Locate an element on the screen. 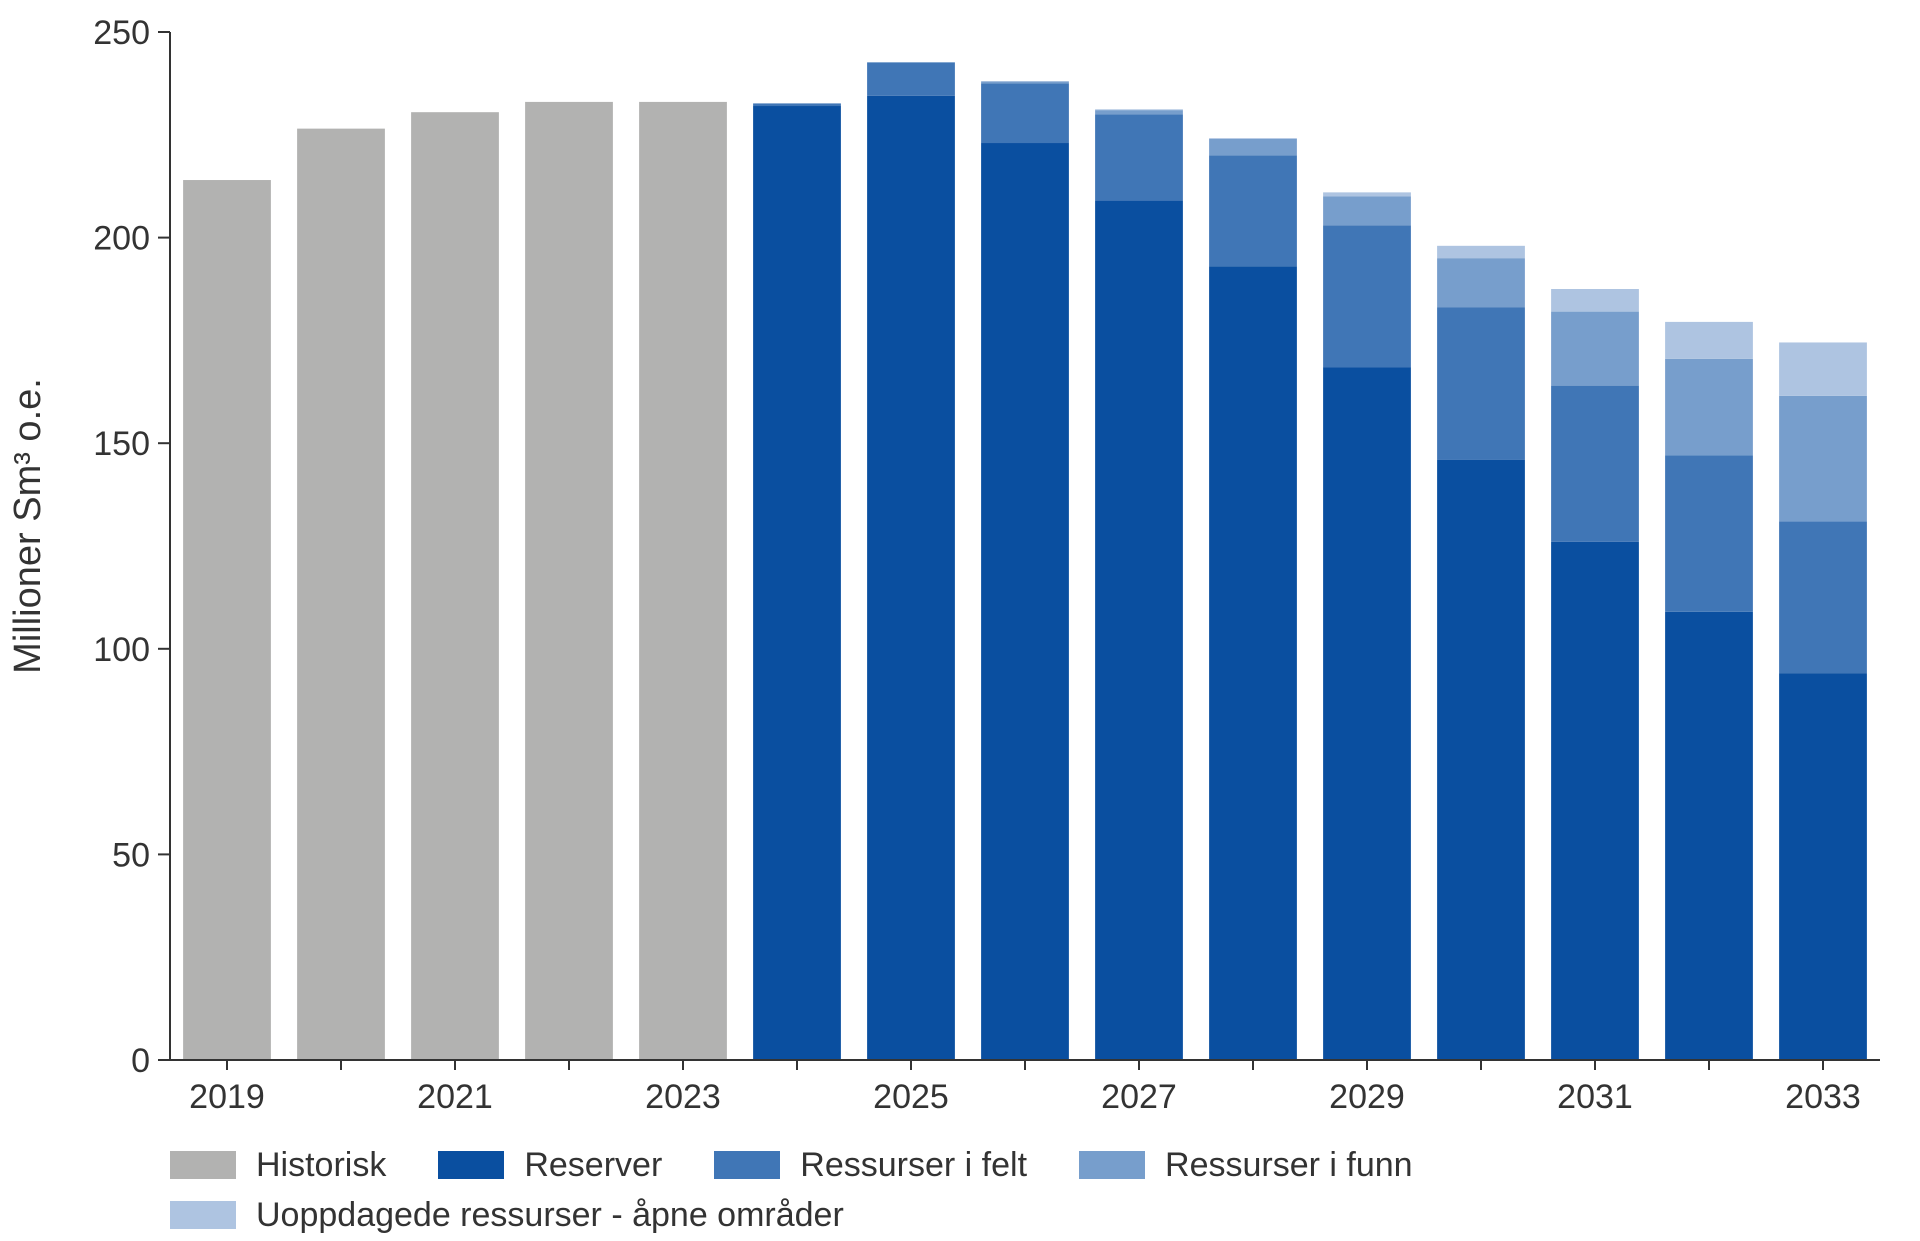  y-tick-label: 150 is located at coordinates (121, 444).